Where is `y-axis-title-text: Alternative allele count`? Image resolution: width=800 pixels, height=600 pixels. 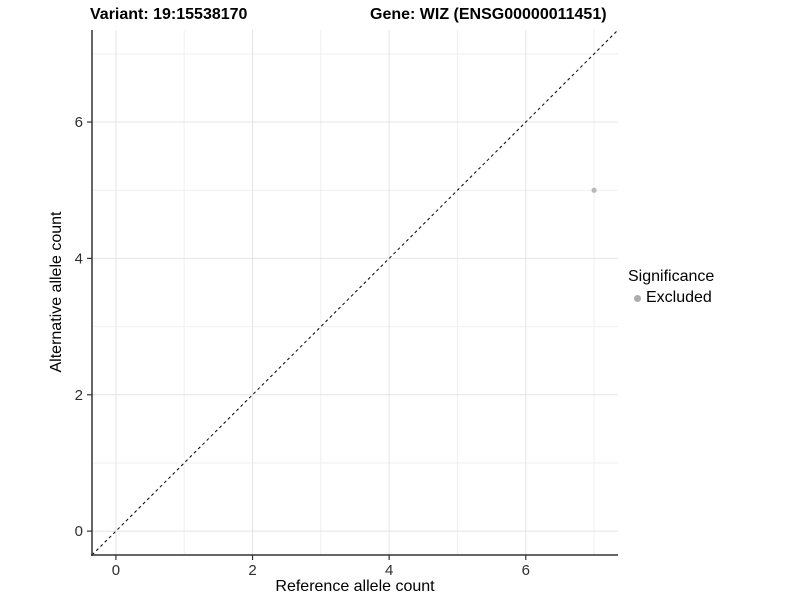 y-axis-title-text: Alternative allele count is located at coordinates (56, 292).